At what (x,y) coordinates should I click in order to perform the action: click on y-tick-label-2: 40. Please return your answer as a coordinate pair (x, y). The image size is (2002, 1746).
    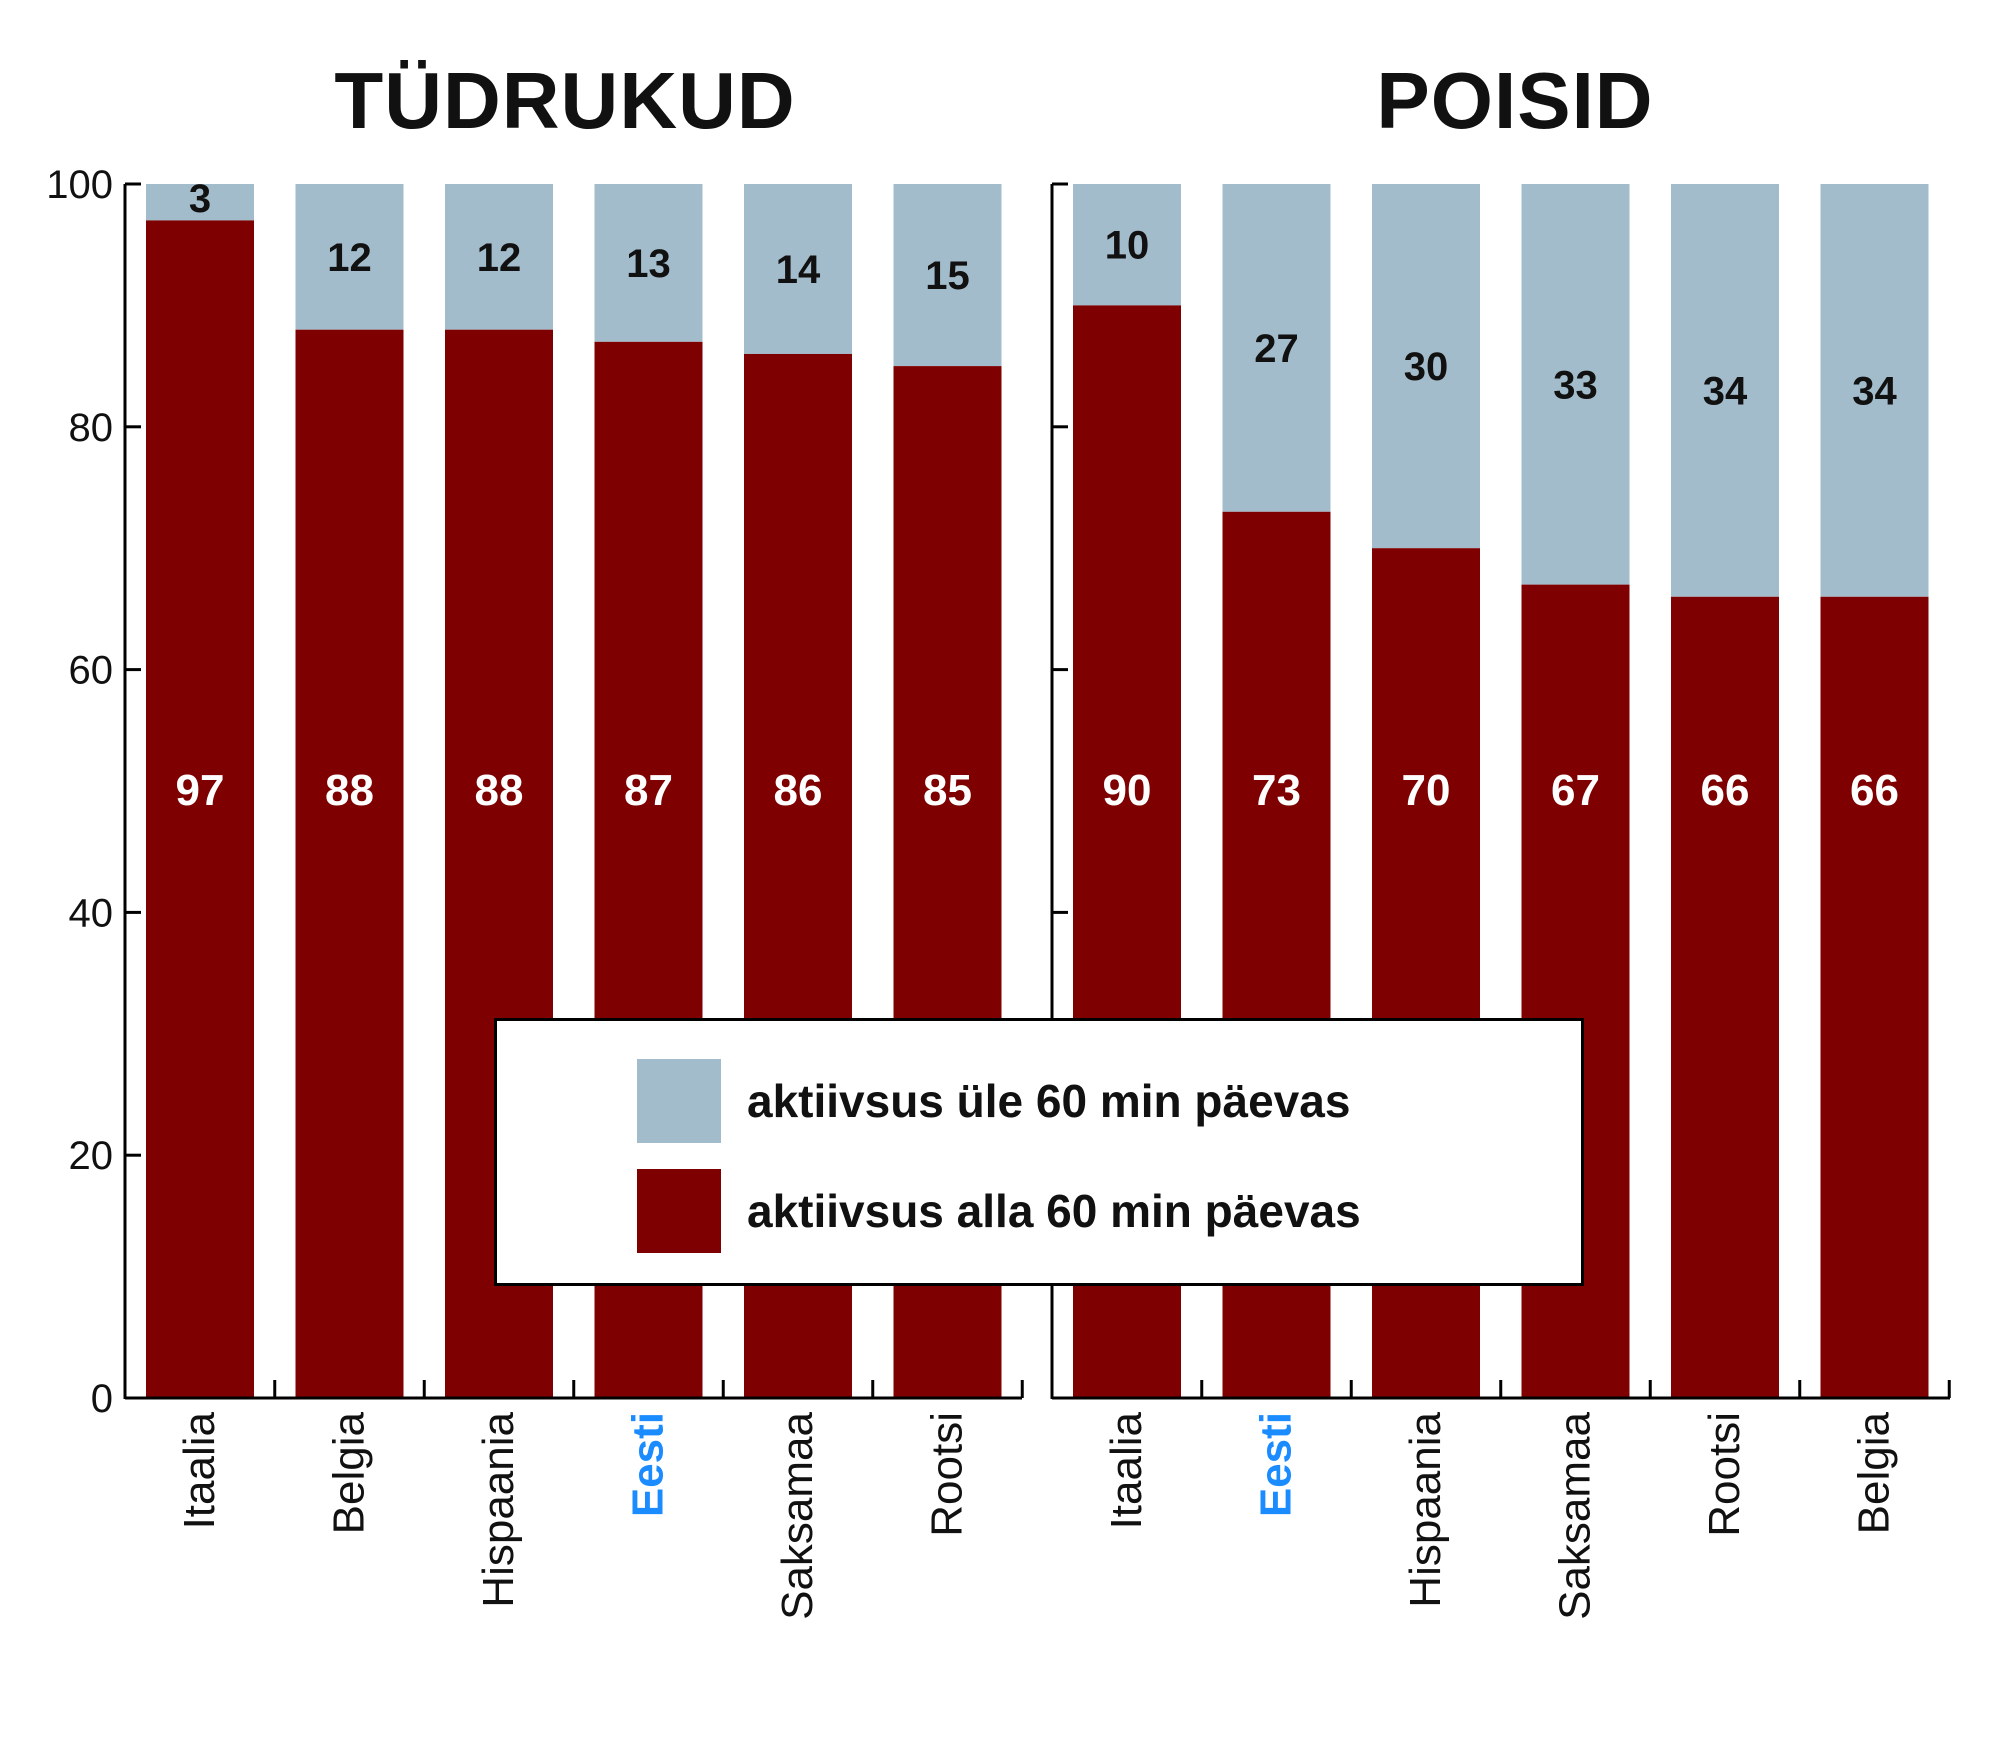
    Looking at the image, I should click on (91, 913).